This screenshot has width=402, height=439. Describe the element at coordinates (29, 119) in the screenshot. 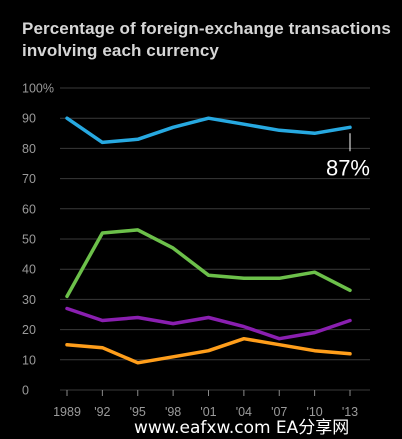

I see `y-tick-label: 90` at that location.